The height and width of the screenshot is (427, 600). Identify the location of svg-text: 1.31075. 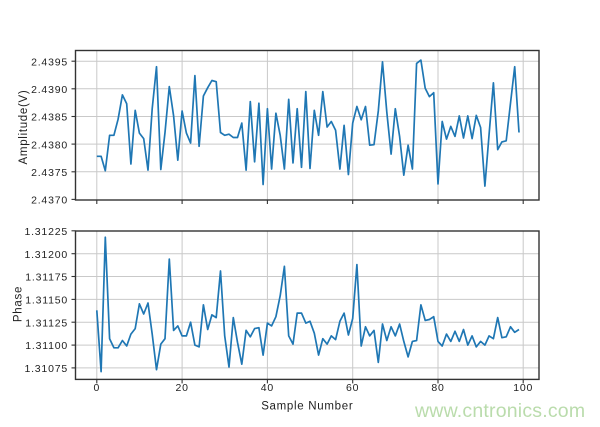
(46, 369).